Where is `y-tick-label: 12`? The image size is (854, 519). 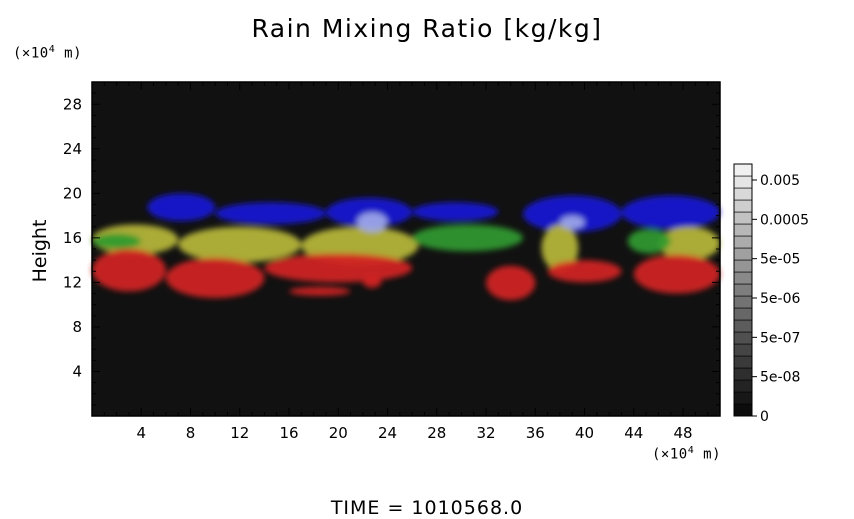
y-tick-label: 12 is located at coordinates (72, 282).